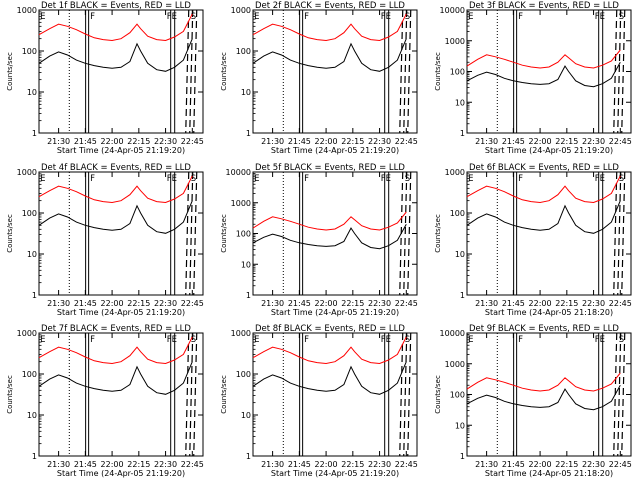 This screenshot has width=640, height=480. Describe the element at coordinates (452, 333) in the screenshot. I see `y-tick-label: 10000` at that location.